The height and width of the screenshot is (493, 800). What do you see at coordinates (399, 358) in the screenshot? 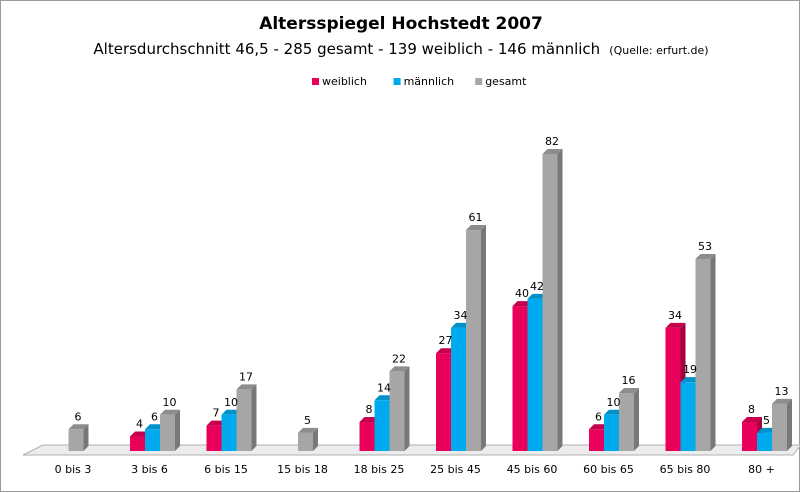
I see `value-label-gesamt-4: 22` at bounding box center [399, 358].